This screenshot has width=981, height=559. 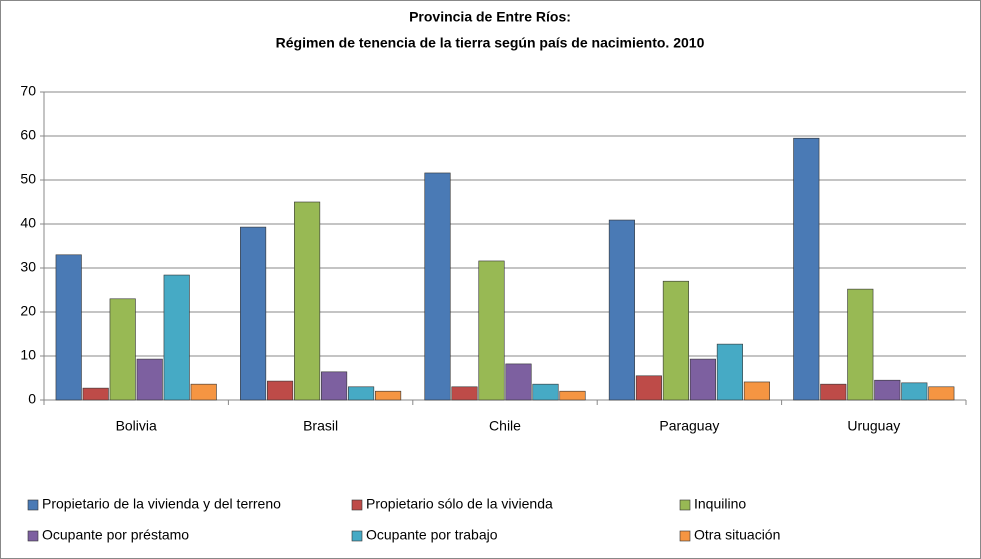 I want to click on y-tick-label: 40, so click(x=28, y=223).